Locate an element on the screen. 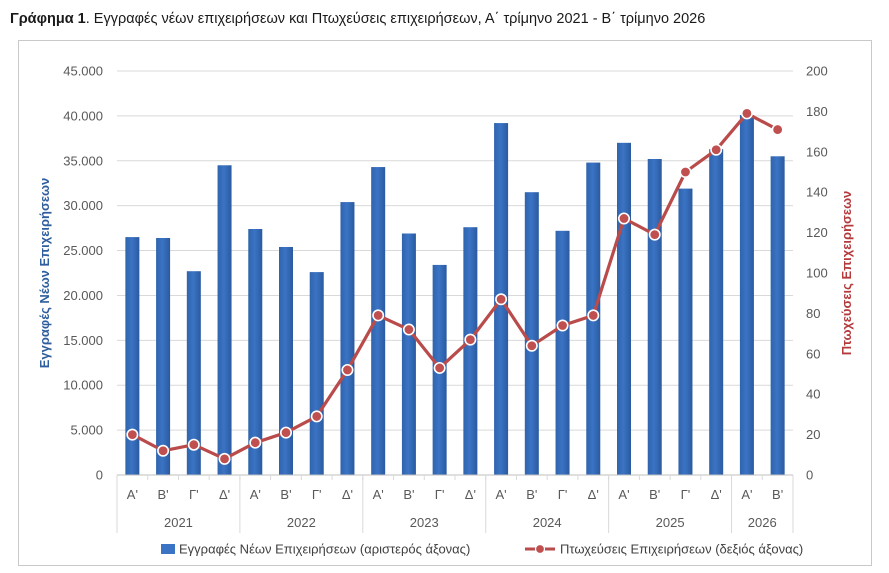 The width and height of the screenshot is (889, 573). left-tick-label: 25.000 is located at coordinates (83, 250).